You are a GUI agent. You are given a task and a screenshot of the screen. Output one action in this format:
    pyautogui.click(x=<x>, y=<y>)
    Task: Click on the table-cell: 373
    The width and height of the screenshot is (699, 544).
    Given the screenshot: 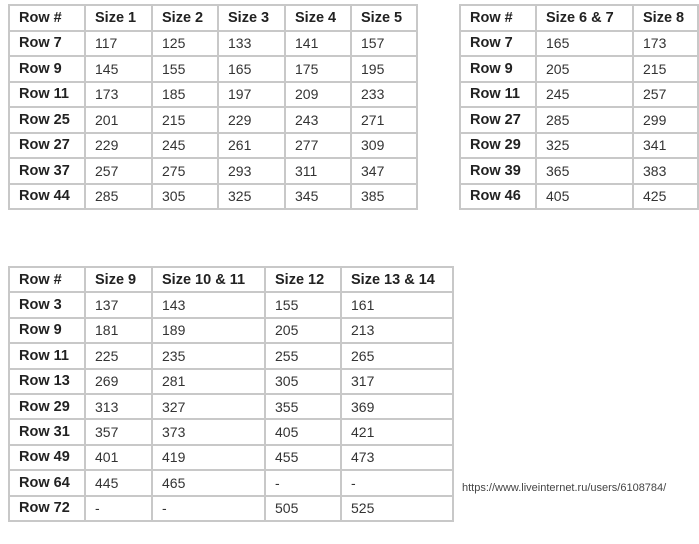 What is the action you would take?
    pyautogui.click(x=208, y=432)
    